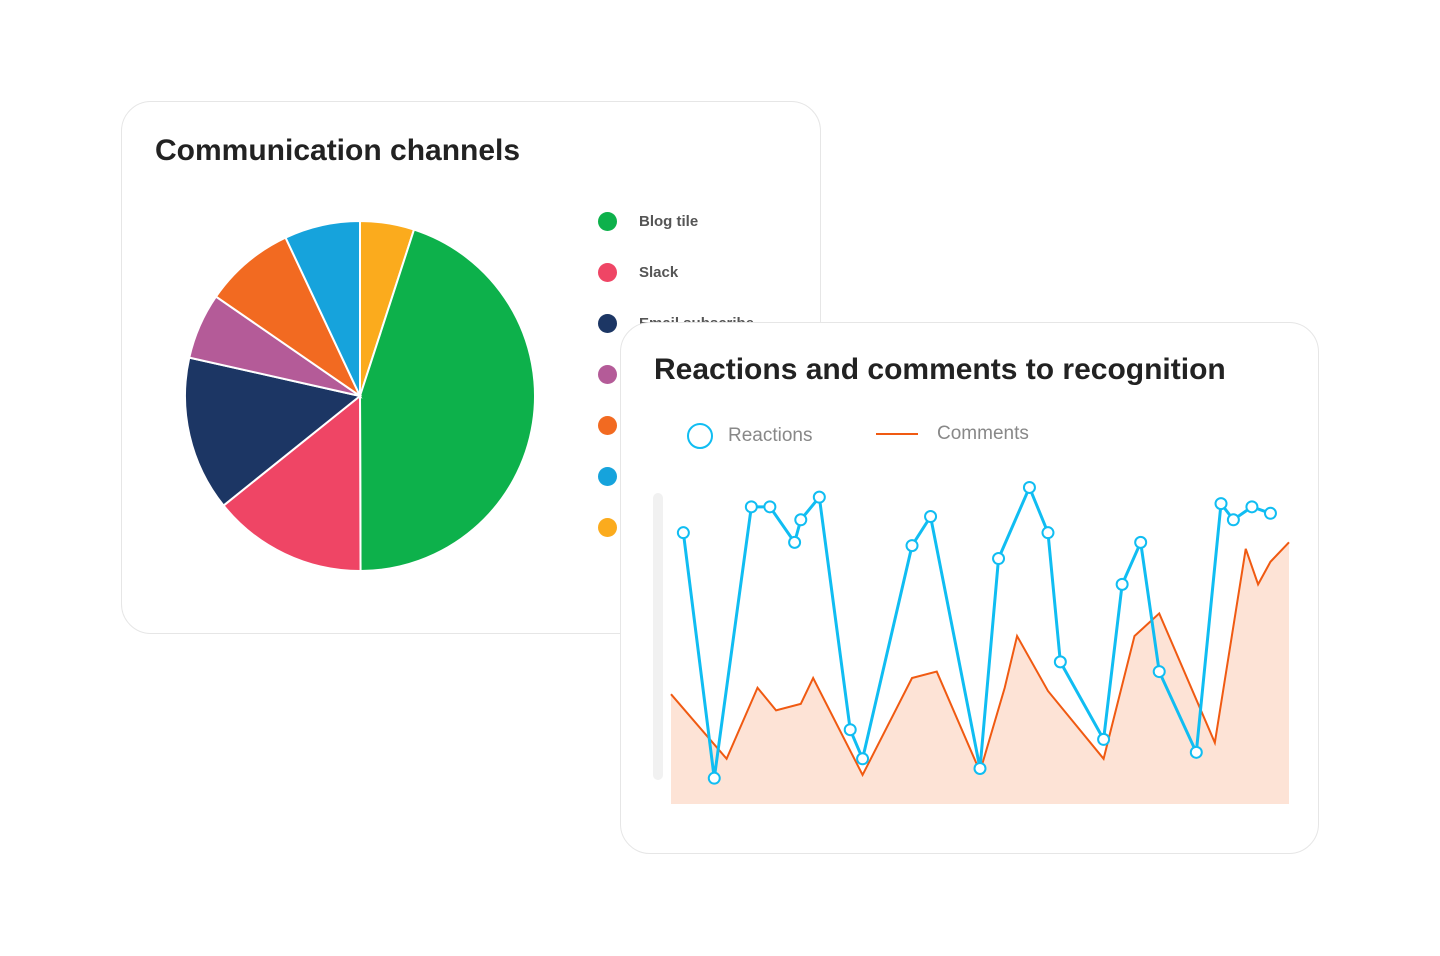 This screenshot has width=1440, height=956. What do you see at coordinates (338, 150) in the screenshot?
I see `pie-chart-title: Communication channels` at bounding box center [338, 150].